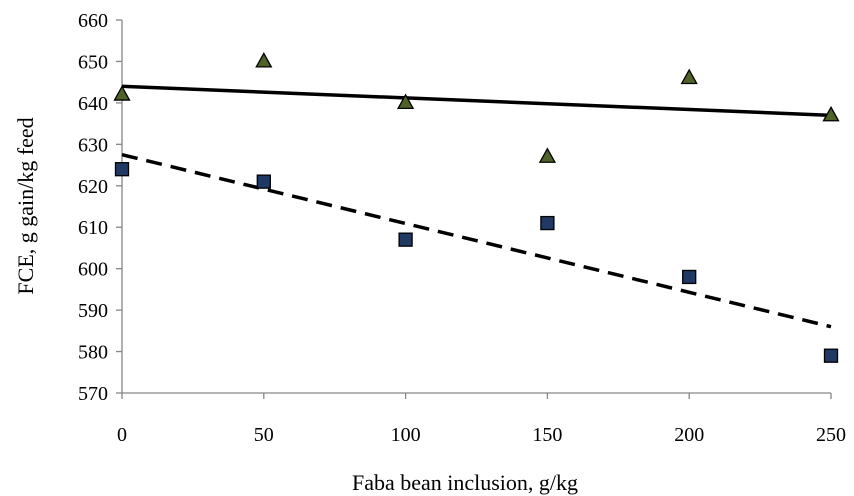 The height and width of the screenshot is (496, 854). Describe the element at coordinates (93, 353) in the screenshot. I see `y-tick-label: 580` at that location.